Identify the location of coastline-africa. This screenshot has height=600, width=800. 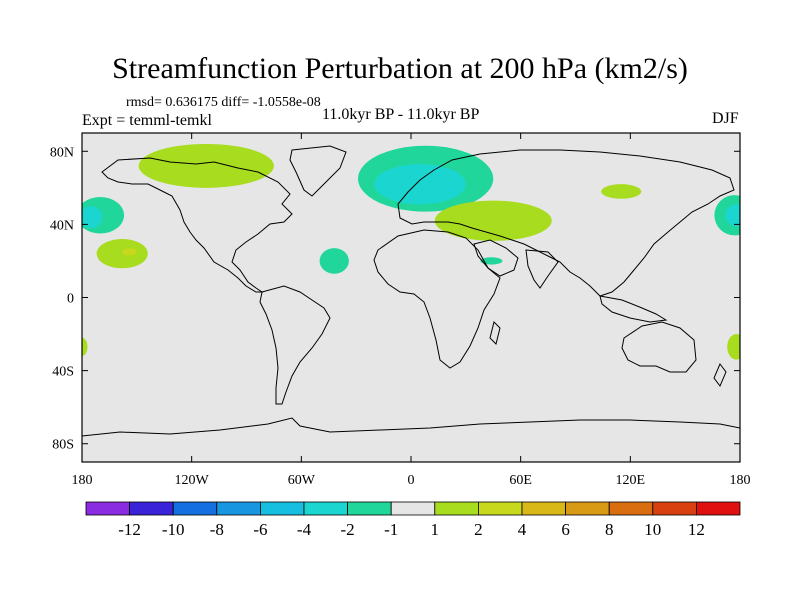
(437, 299).